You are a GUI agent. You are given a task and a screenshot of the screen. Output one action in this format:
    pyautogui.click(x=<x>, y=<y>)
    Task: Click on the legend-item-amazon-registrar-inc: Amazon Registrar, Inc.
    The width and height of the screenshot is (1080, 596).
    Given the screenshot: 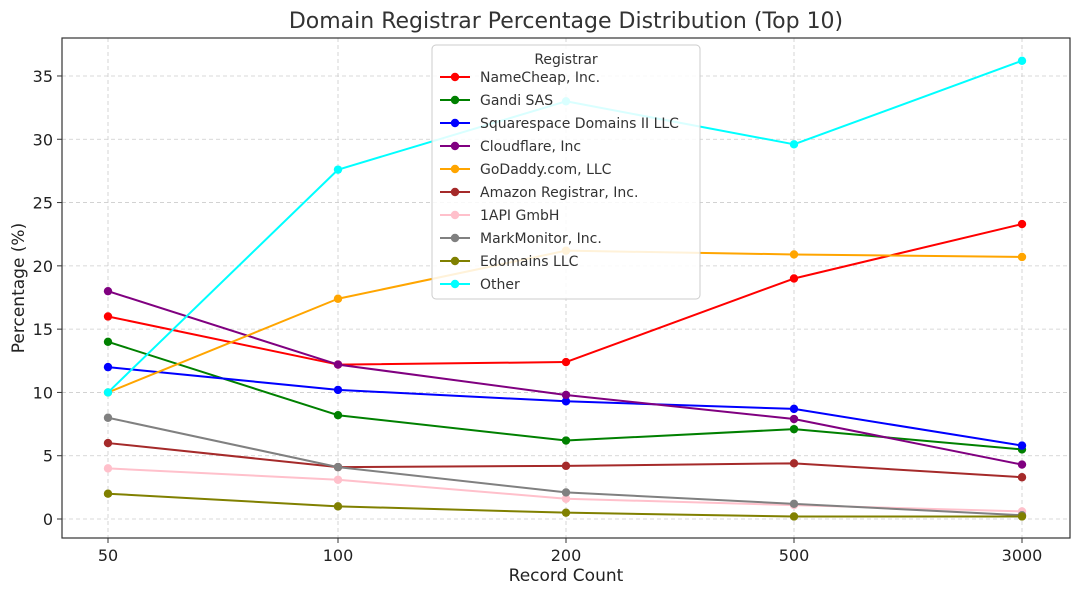 What is the action you would take?
    pyautogui.click(x=539, y=193)
    